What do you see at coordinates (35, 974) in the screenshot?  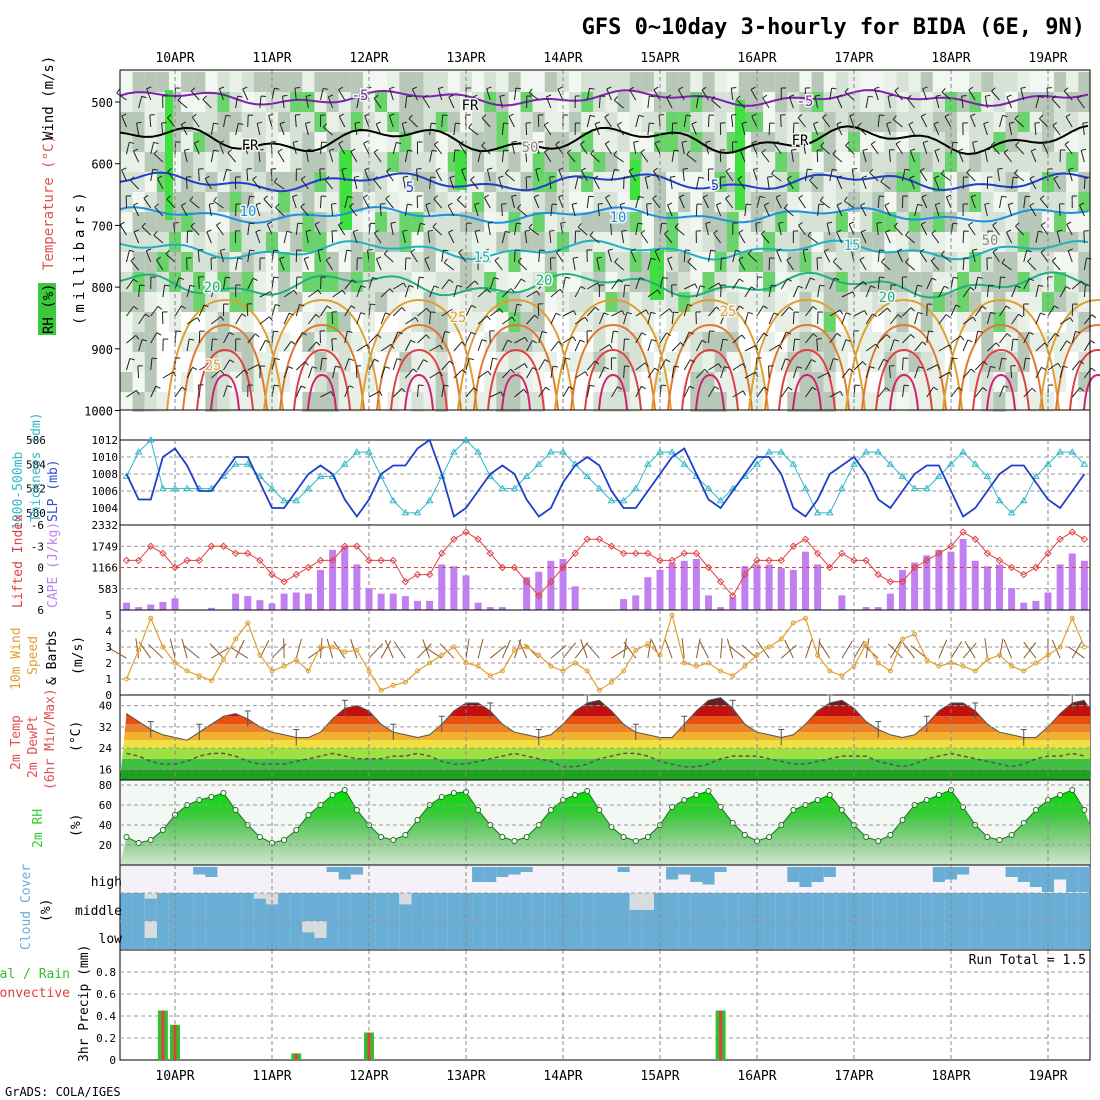 I see `precip-label-1: Total / Rain` at bounding box center [35, 974].